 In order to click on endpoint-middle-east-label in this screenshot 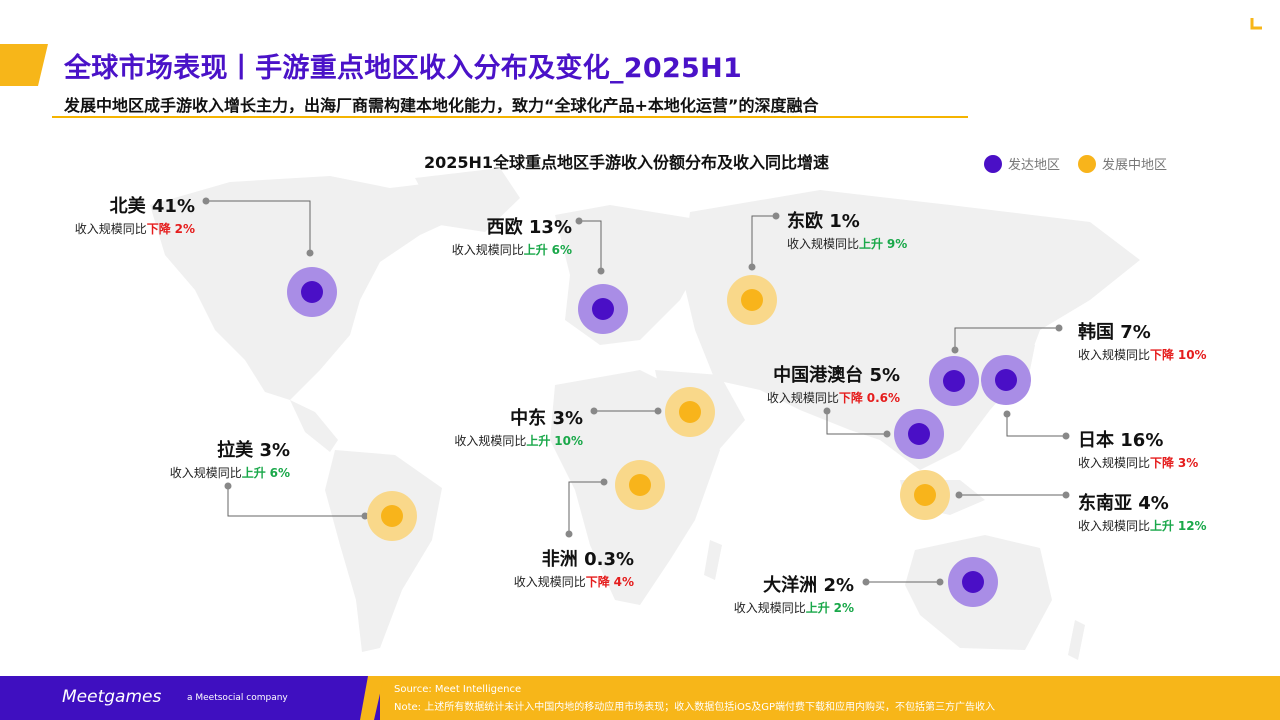, I will do `click(594, 411)`.